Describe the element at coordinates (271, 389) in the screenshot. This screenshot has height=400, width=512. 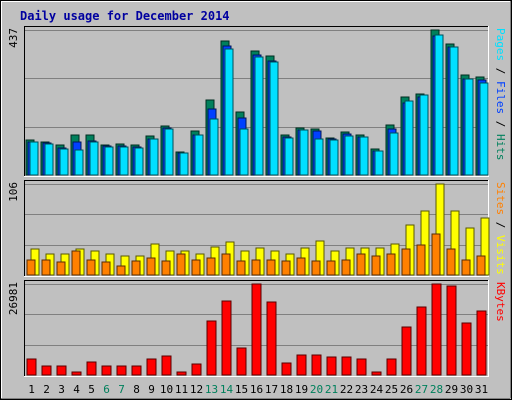
I see `x-tick-label-day-17: 17` at that location.